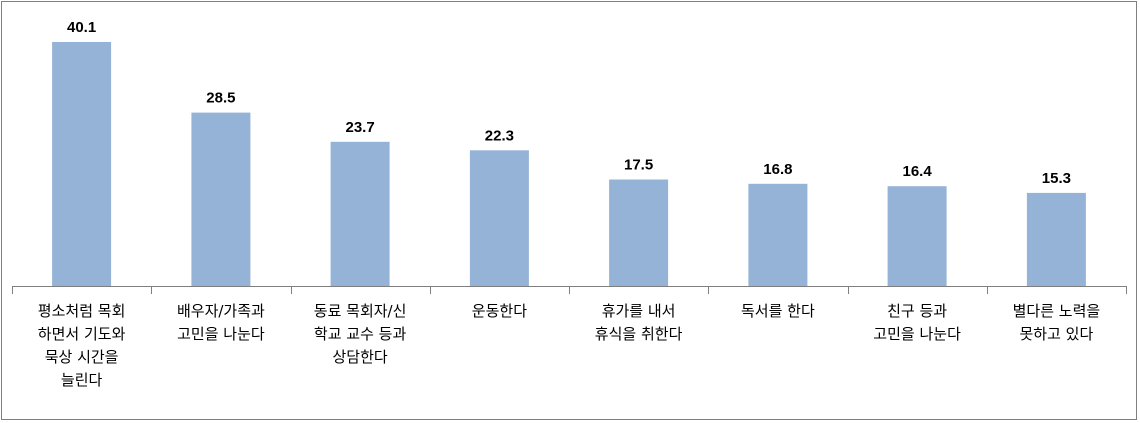  I want to click on data-label-6: 16.8, so click(777, 169).